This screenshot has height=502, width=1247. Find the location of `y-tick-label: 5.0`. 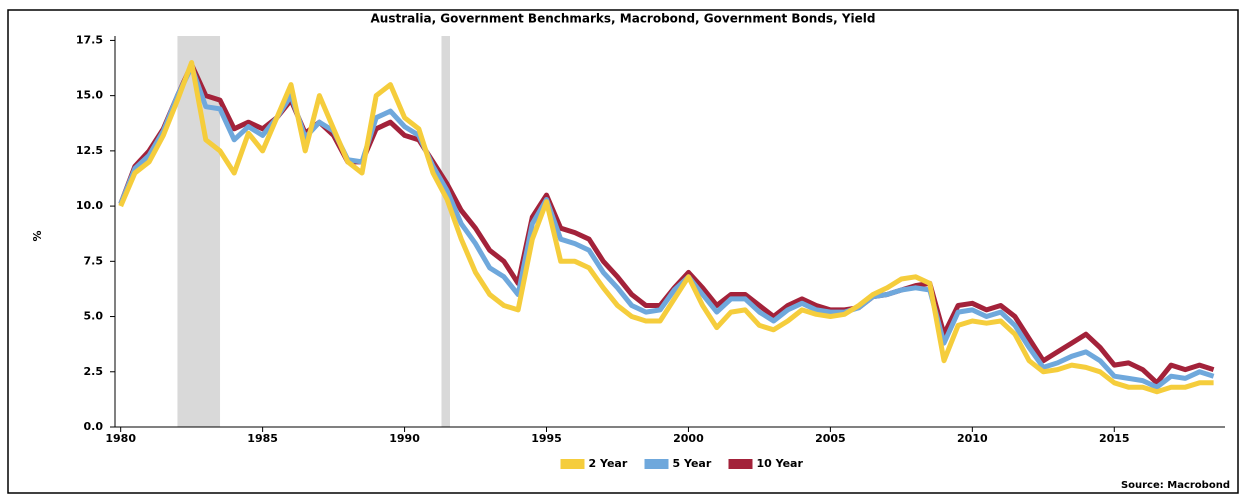

y-tick-label: 5.0 is located at coordinates (94, 316).